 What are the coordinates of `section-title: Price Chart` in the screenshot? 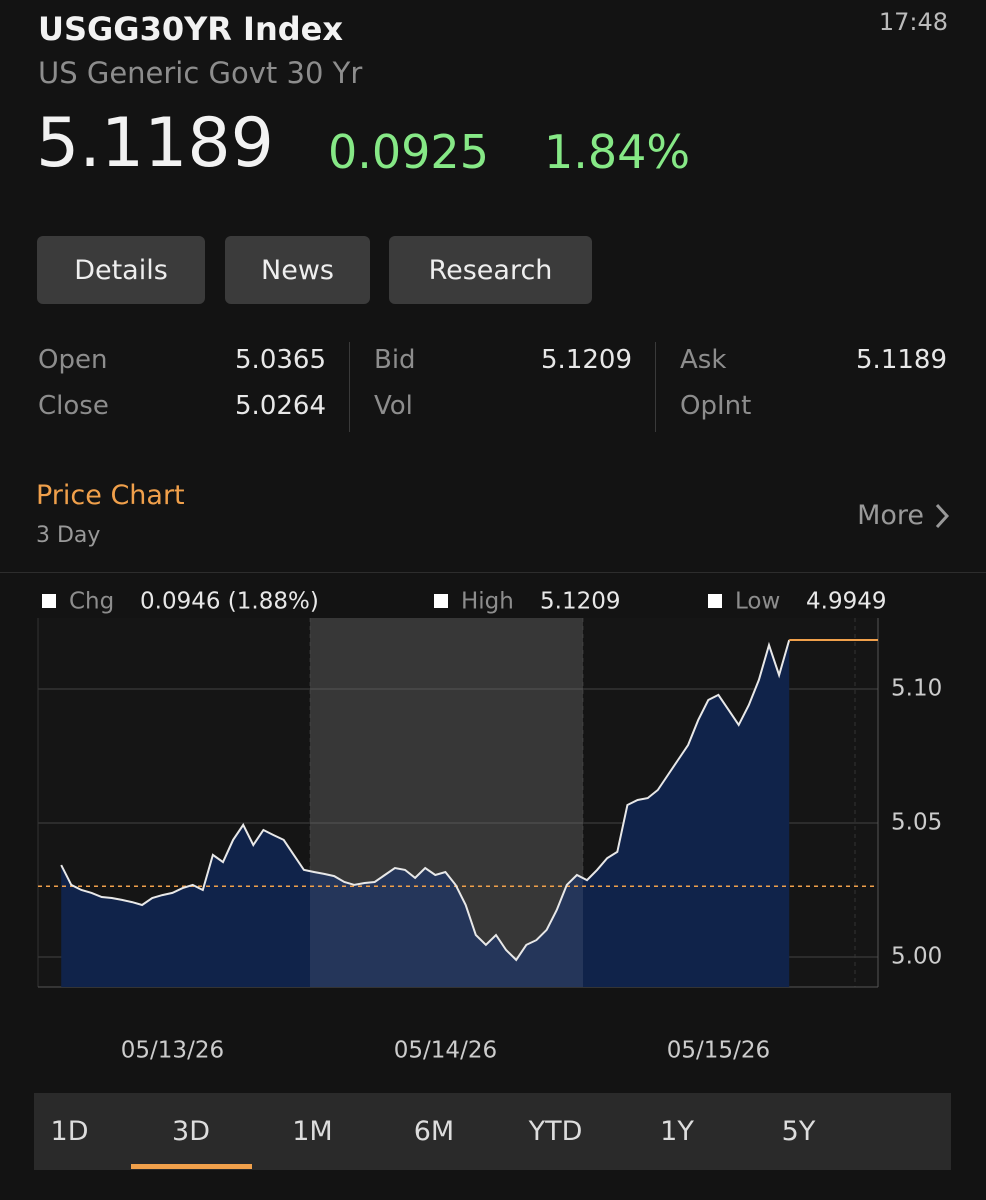 It's located at (110, 495).